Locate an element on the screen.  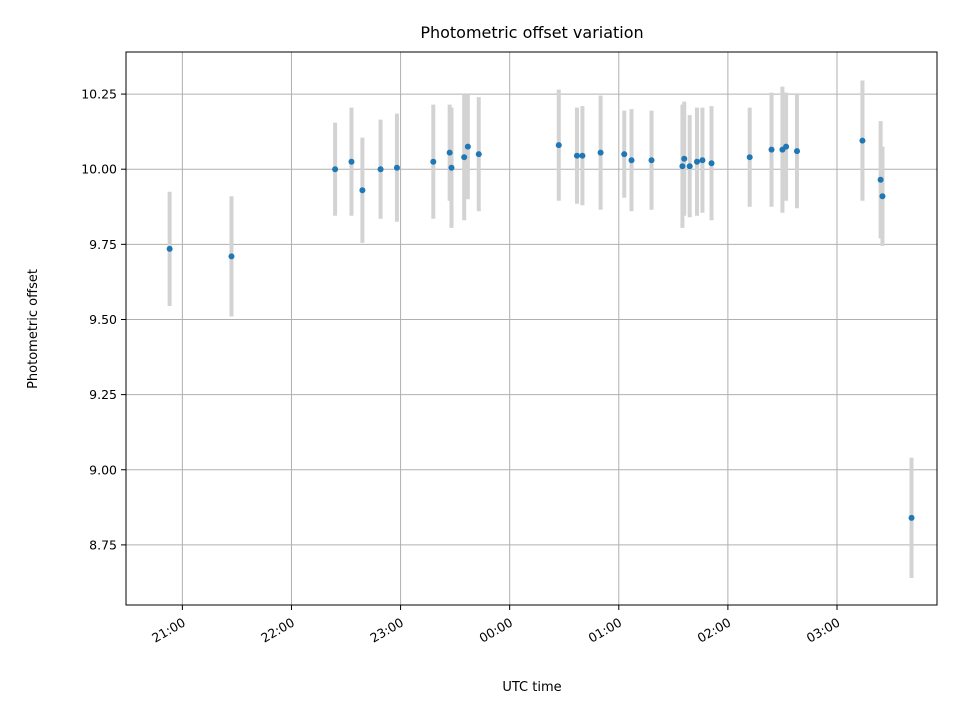
x-tick-label: 22:00 is located at coordinates (277, 630).